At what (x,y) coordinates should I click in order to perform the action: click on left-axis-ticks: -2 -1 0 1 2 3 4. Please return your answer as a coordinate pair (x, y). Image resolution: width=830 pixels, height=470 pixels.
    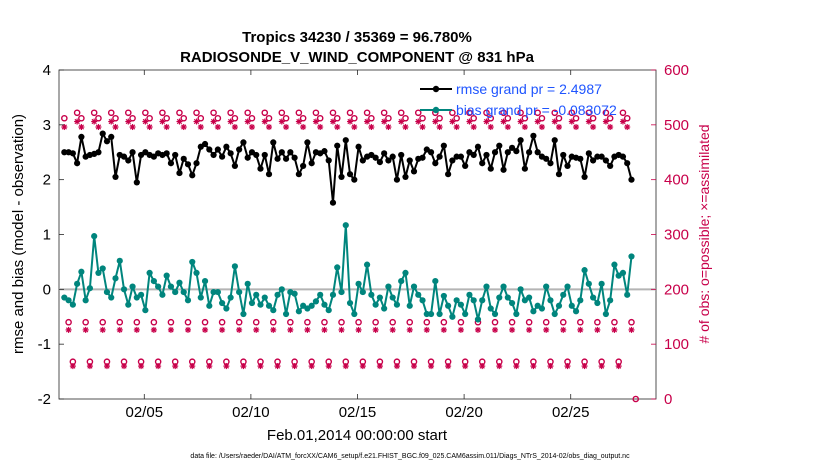
    Looking at the image, I should click on (44, 235).